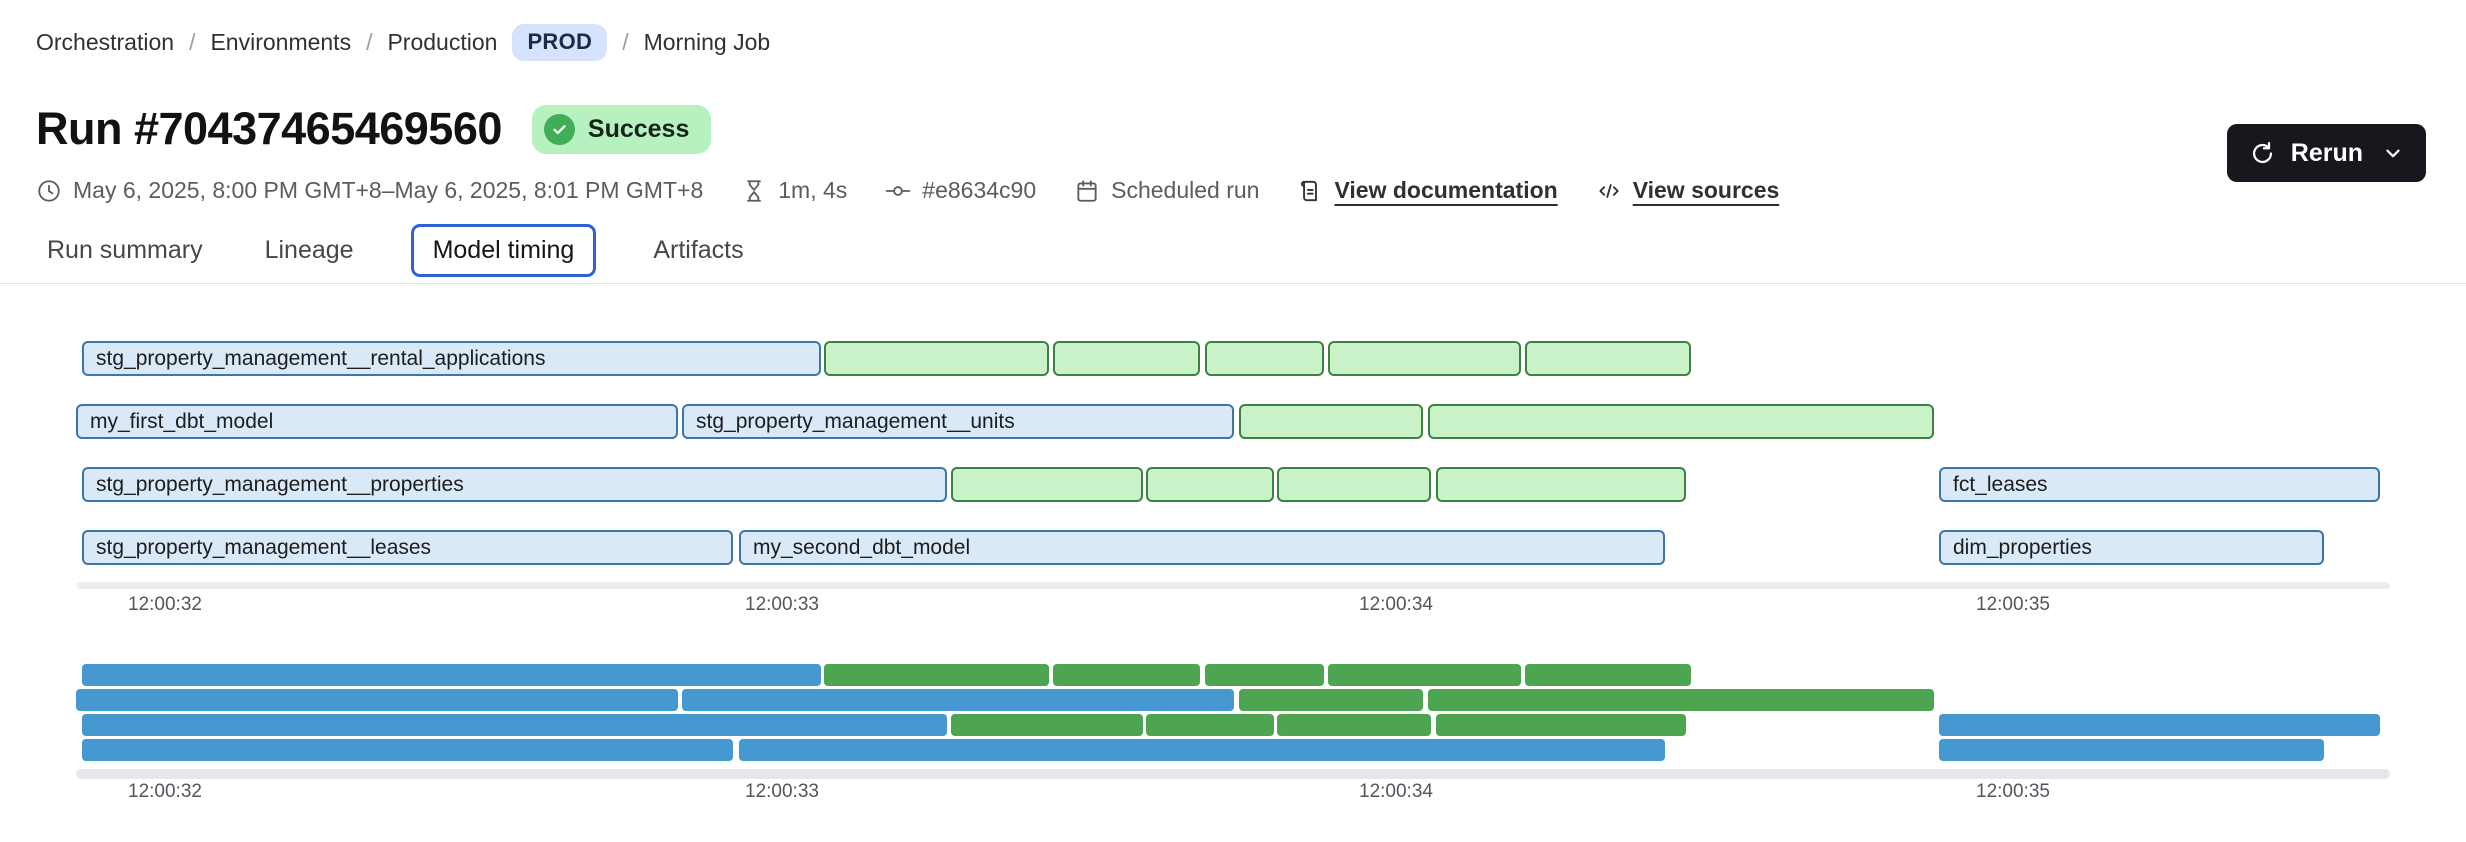 Image resolution: width=2466 pixels, height=842 pixels. I want to click on status-badge: Success, so click(621, 129).